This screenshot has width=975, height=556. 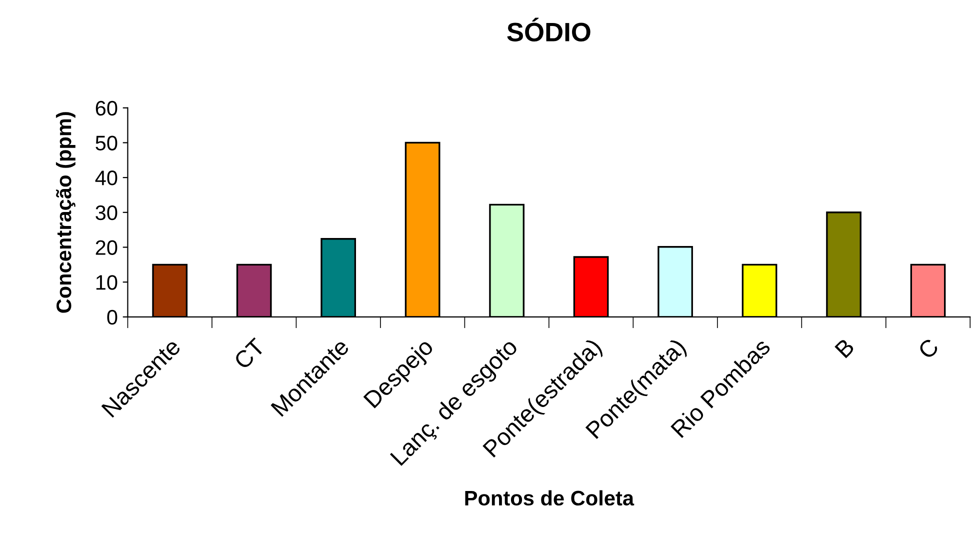 What do you see at coordinates (107, 108) in the screenshot?
I see `y-tick-label: 60` at bounding box center [107, 108].